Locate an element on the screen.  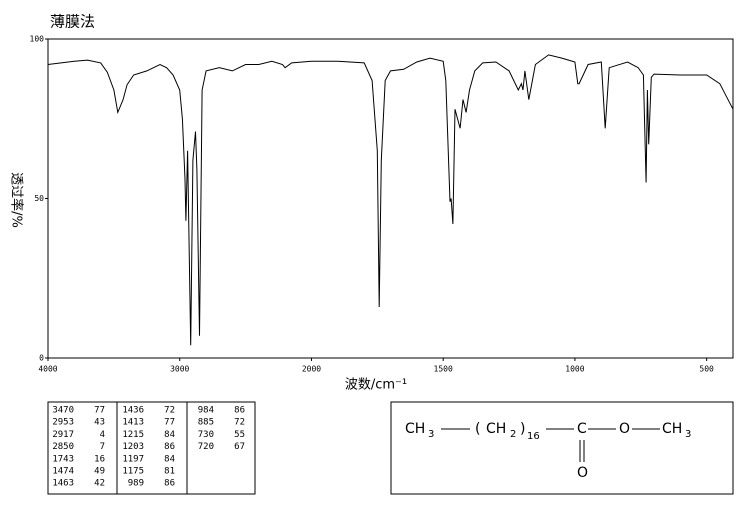
x-tick-label: 2000 is located at coordinates (311, 369).